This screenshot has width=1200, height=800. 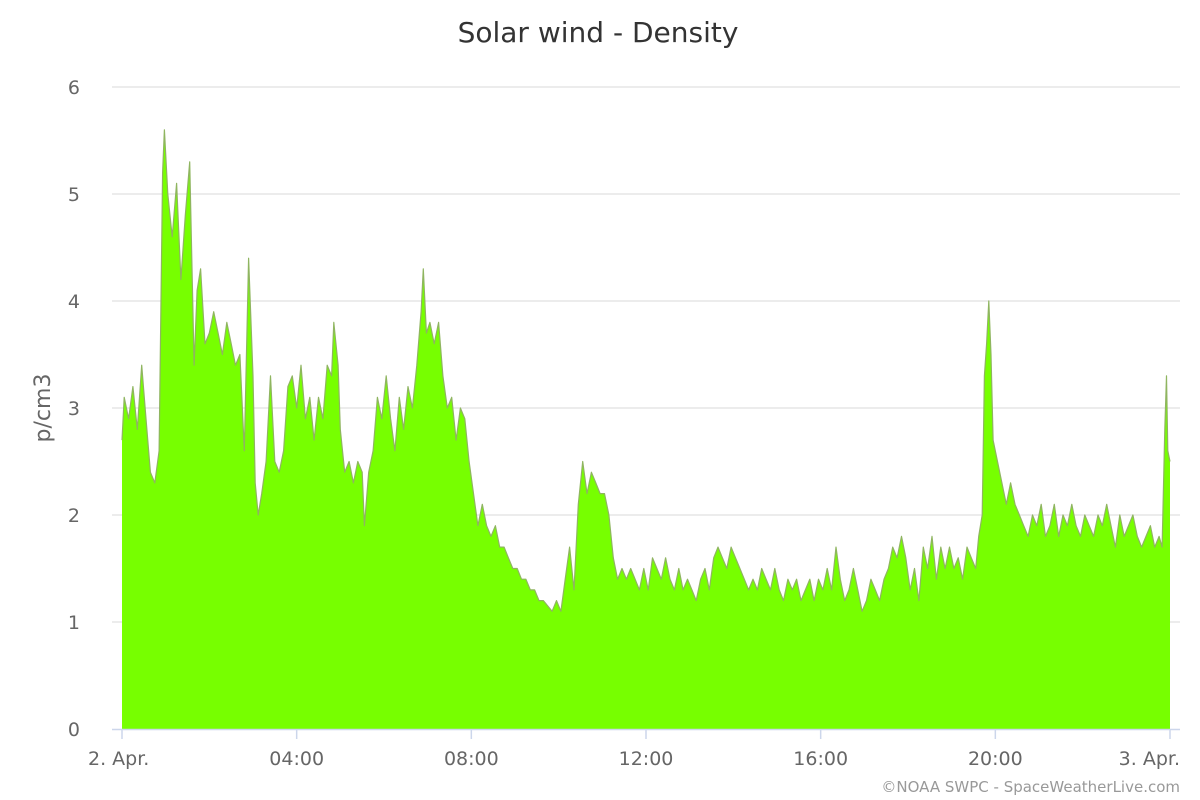 I want to click on y-tick-label: 5, so click(x=74, y=195).